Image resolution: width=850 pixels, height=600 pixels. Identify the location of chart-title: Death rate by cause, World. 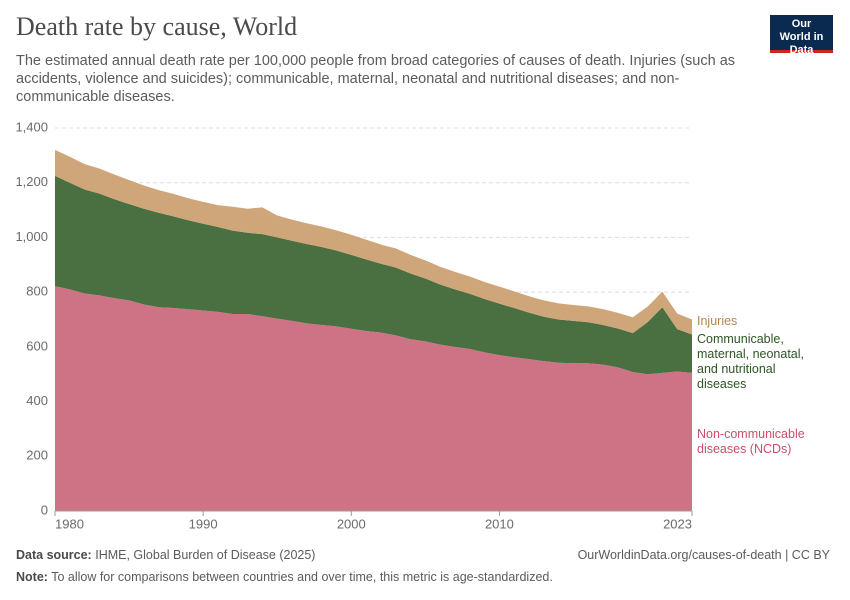
(157, 26).